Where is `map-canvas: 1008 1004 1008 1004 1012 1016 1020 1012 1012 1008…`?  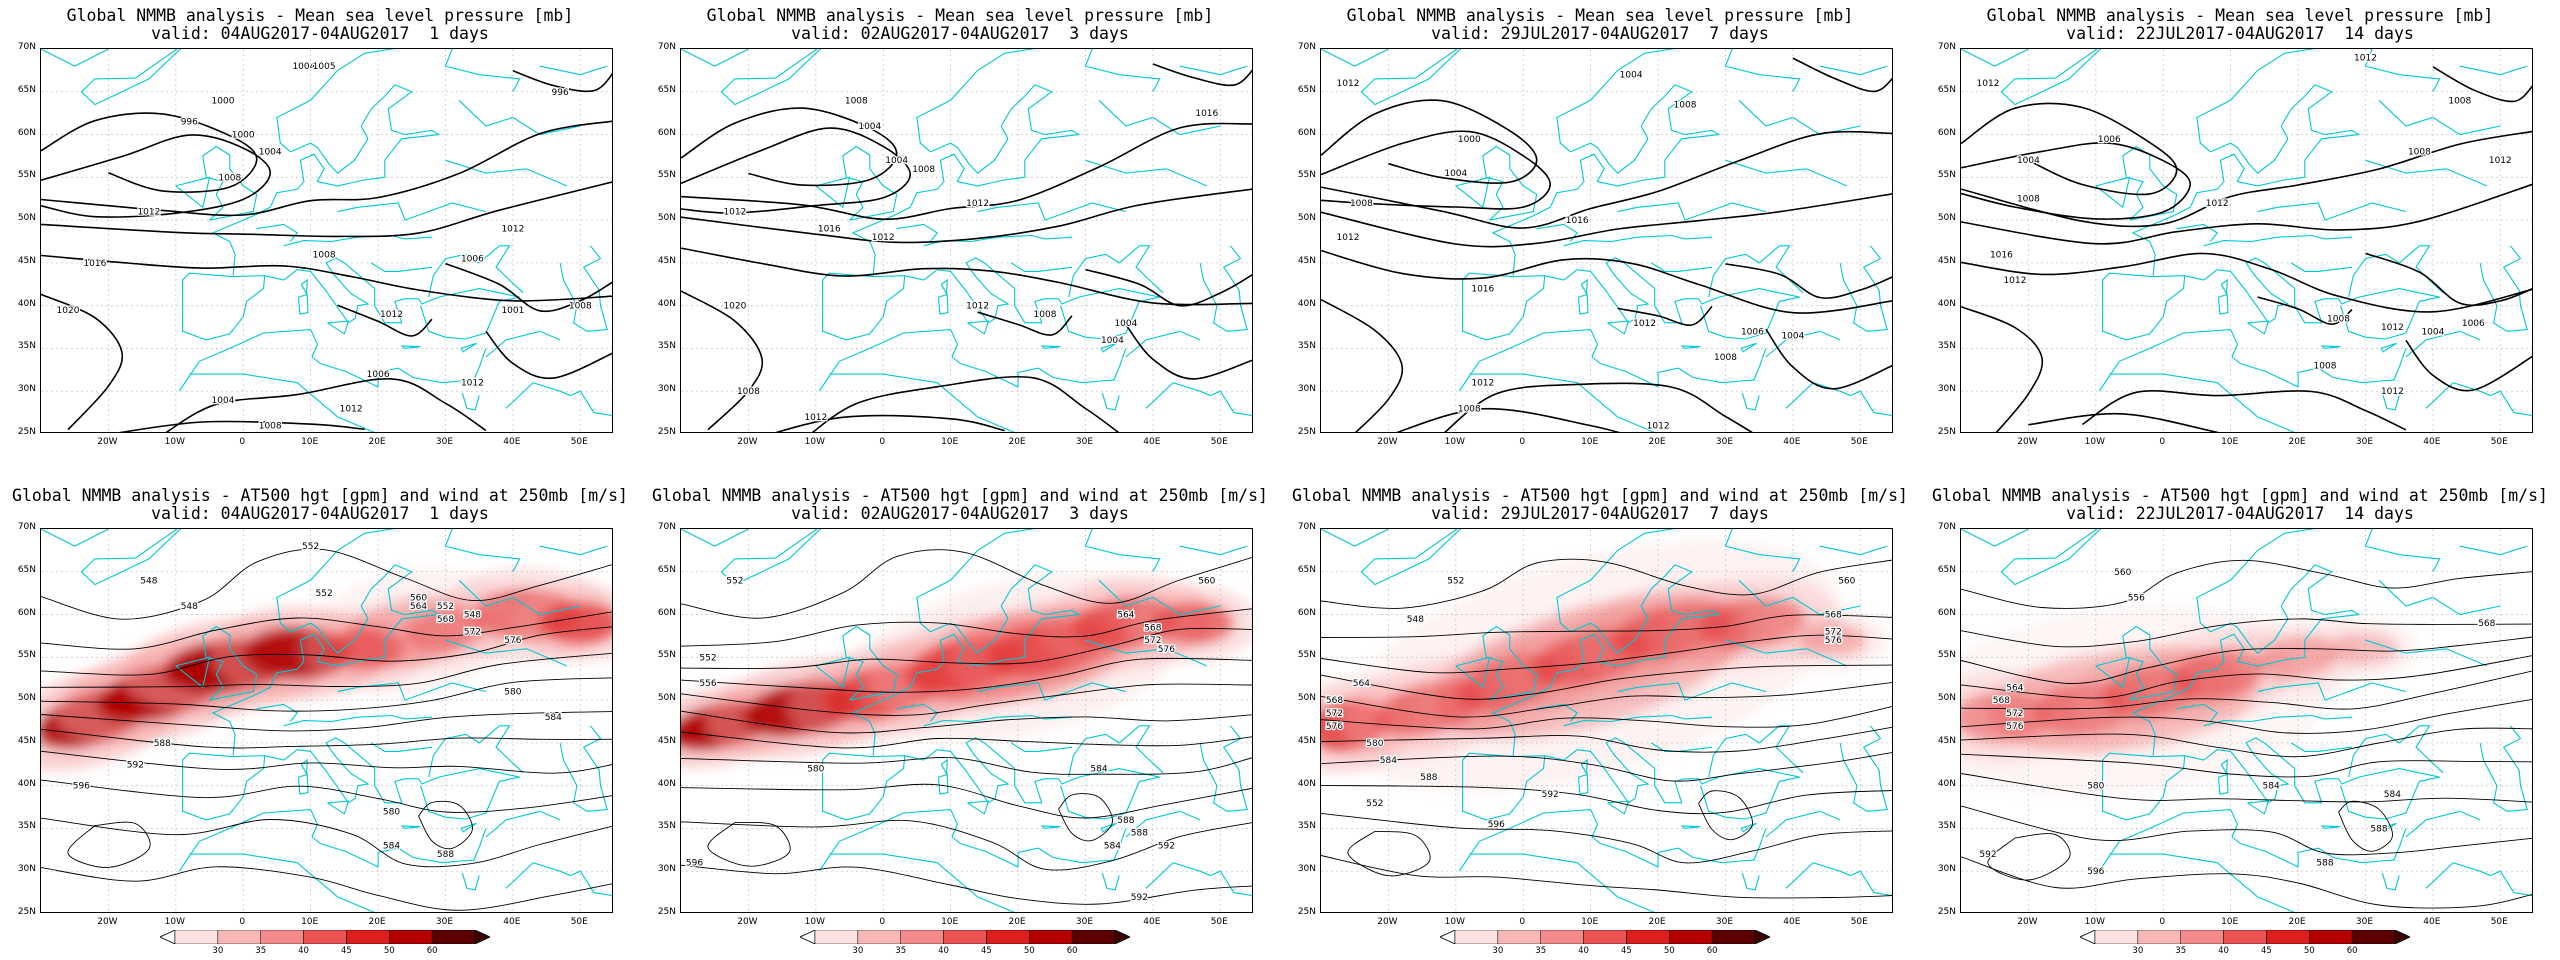
map-canvas: 1008 1004 1008 1004 1012 1016 1020 1012 1012 1008… is located at coordinates (966, 240).